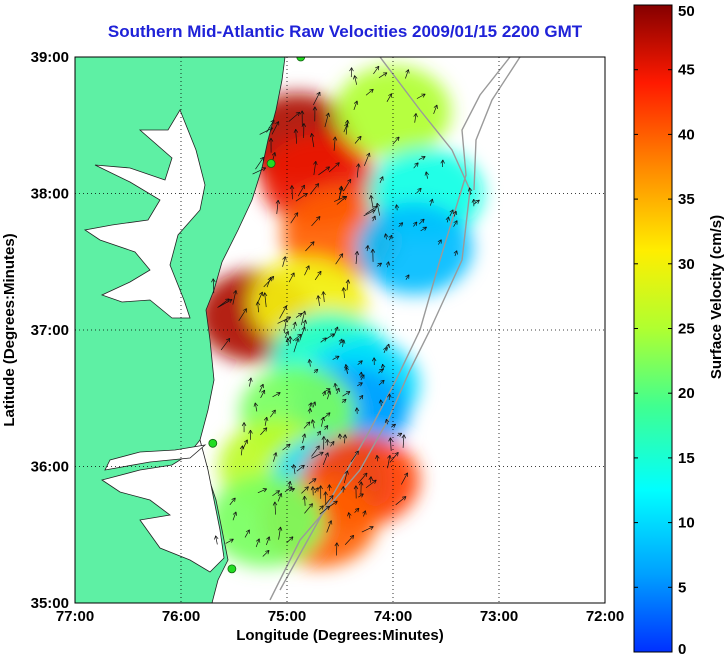  What do you see at coordinates (163, 506) in the screenshot?
I see `pamlico-sound` at bounding box center [163, 506].